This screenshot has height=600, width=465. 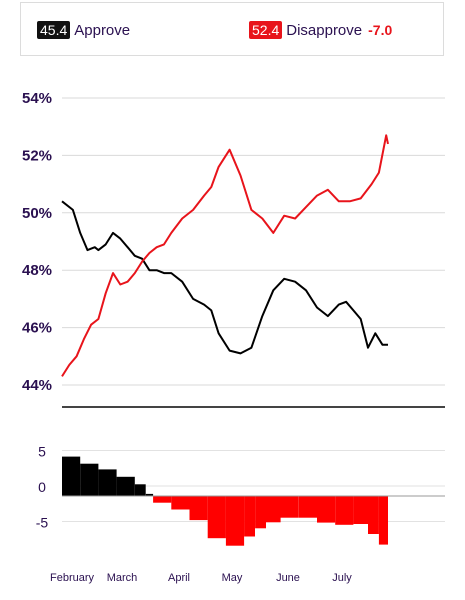 What do you see at coordinates (42, 452) in the screenshot?
I see `y-tick-label: 5` at bounding box center [42, 452].